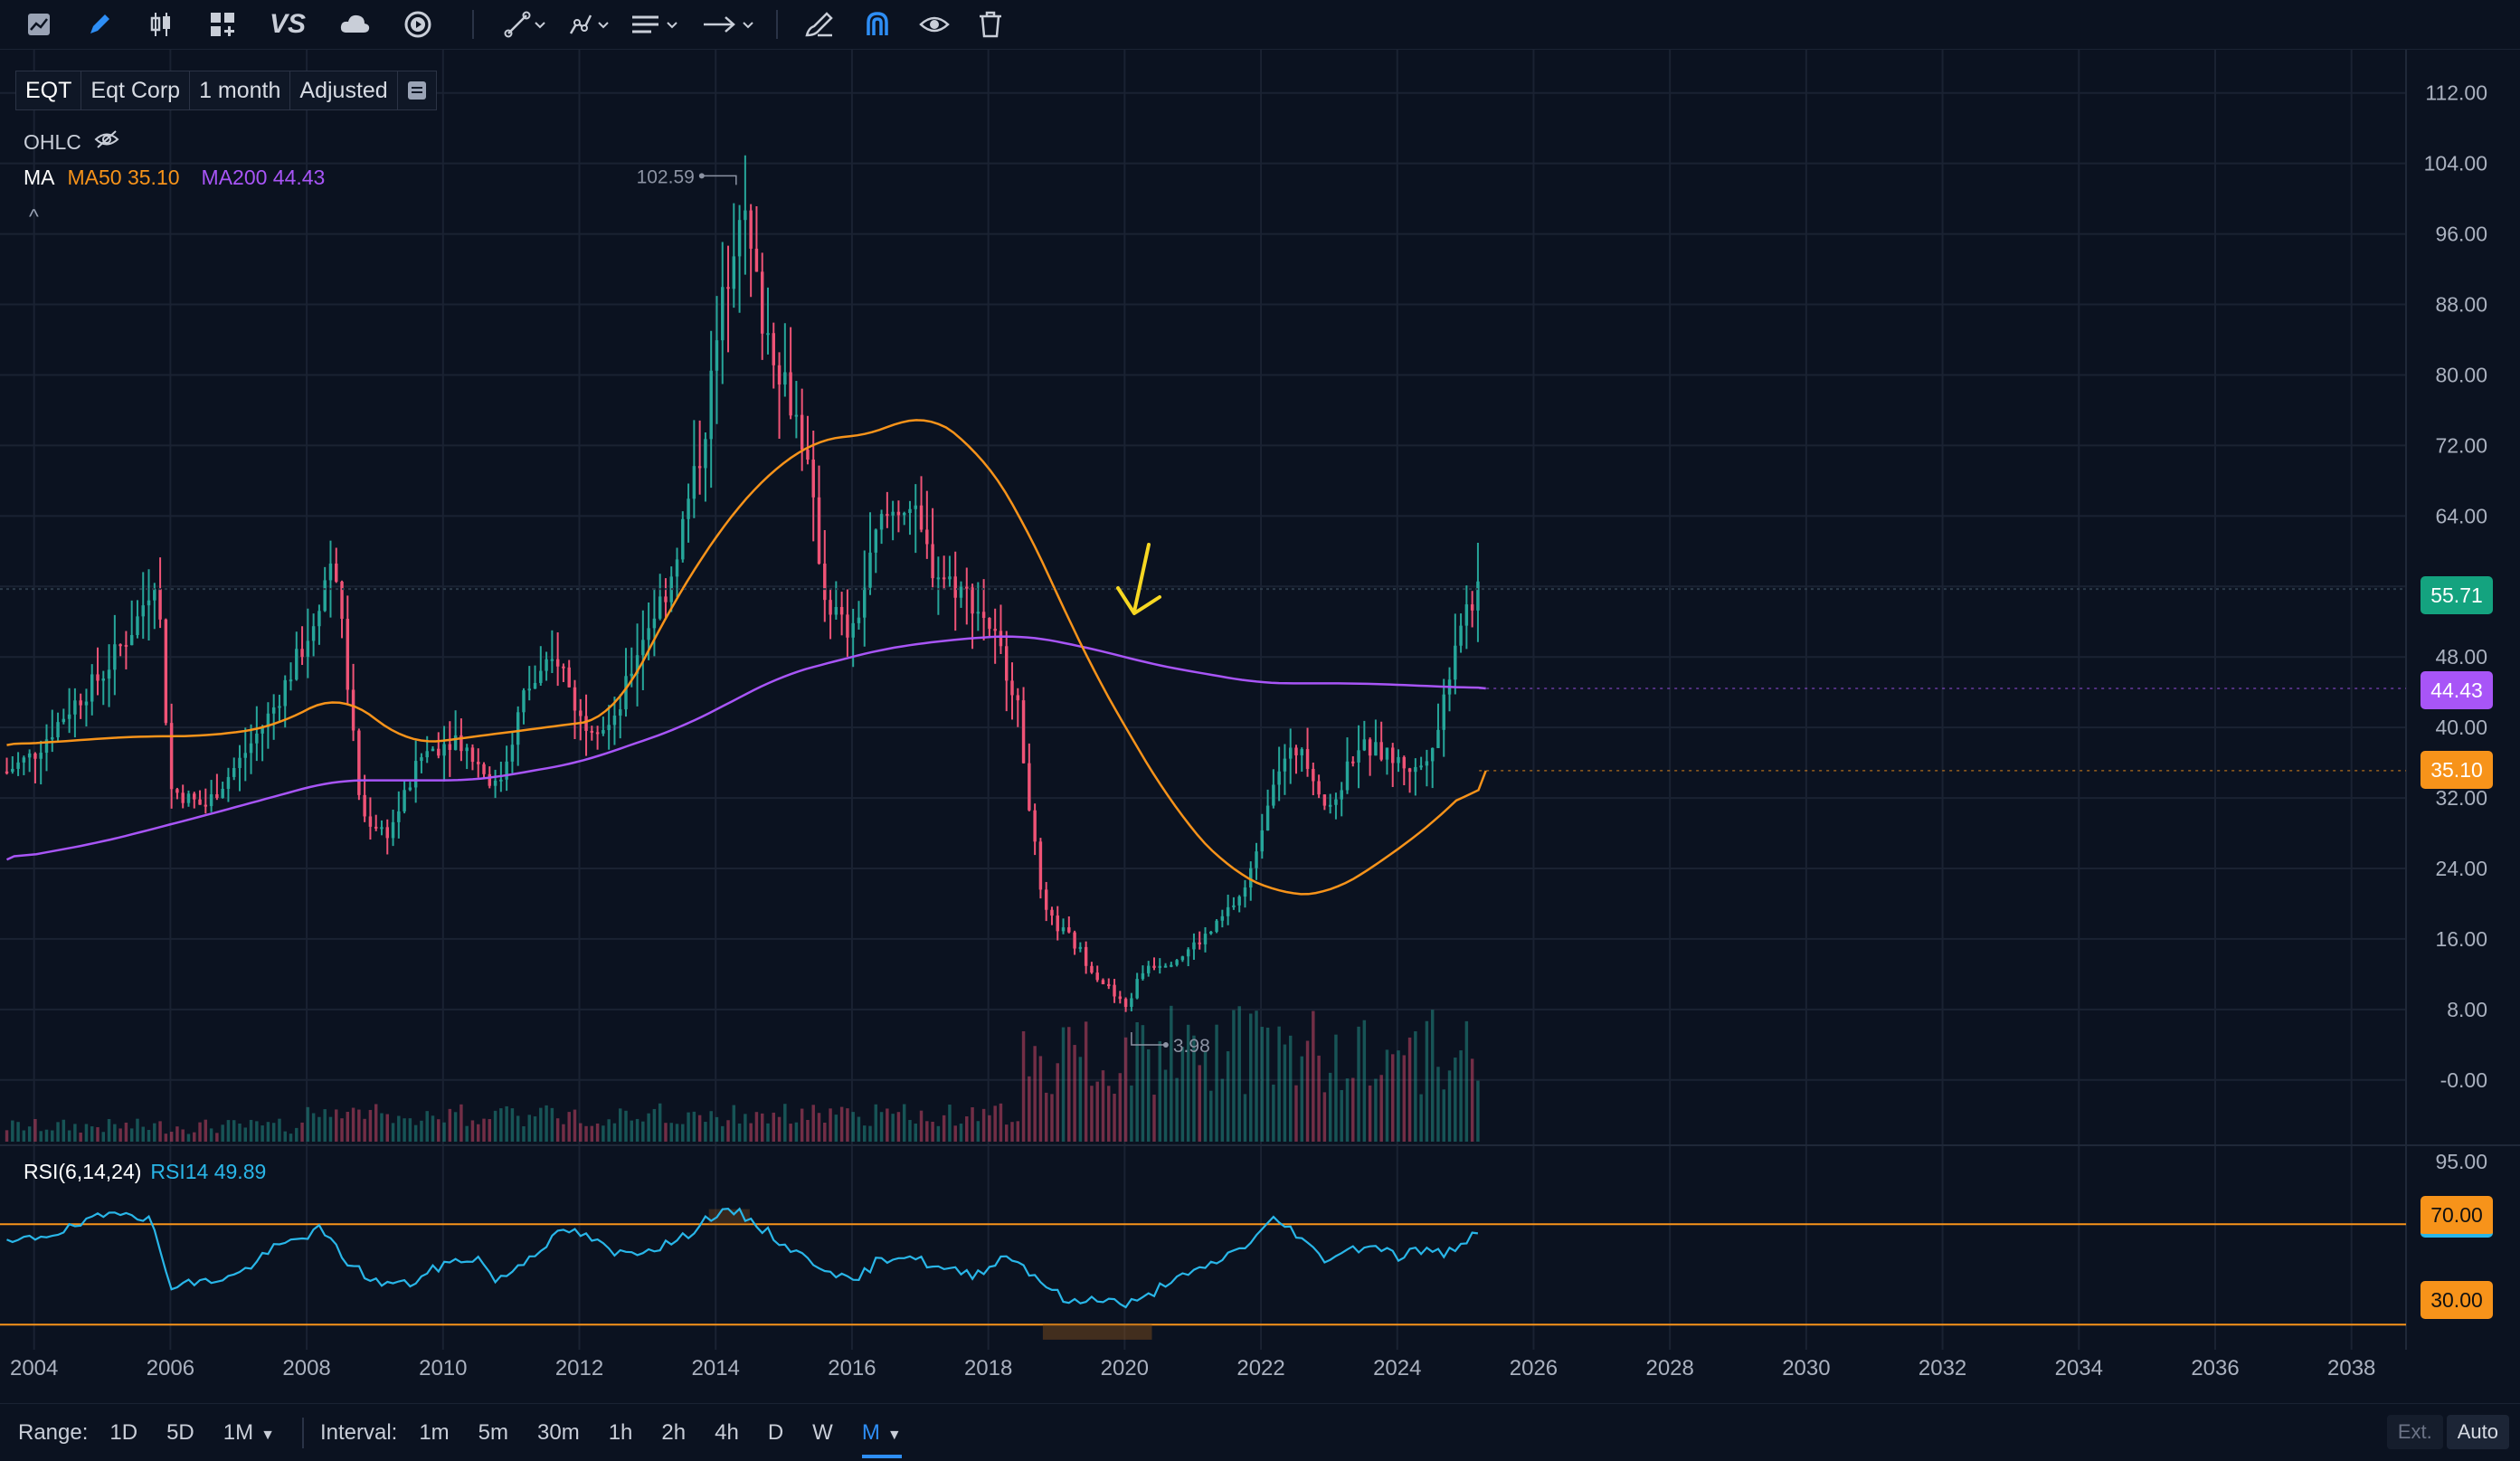 This screenshot has height=1461, width=2520. I want to click on interval-1m: 1m, so click(435, 1432).